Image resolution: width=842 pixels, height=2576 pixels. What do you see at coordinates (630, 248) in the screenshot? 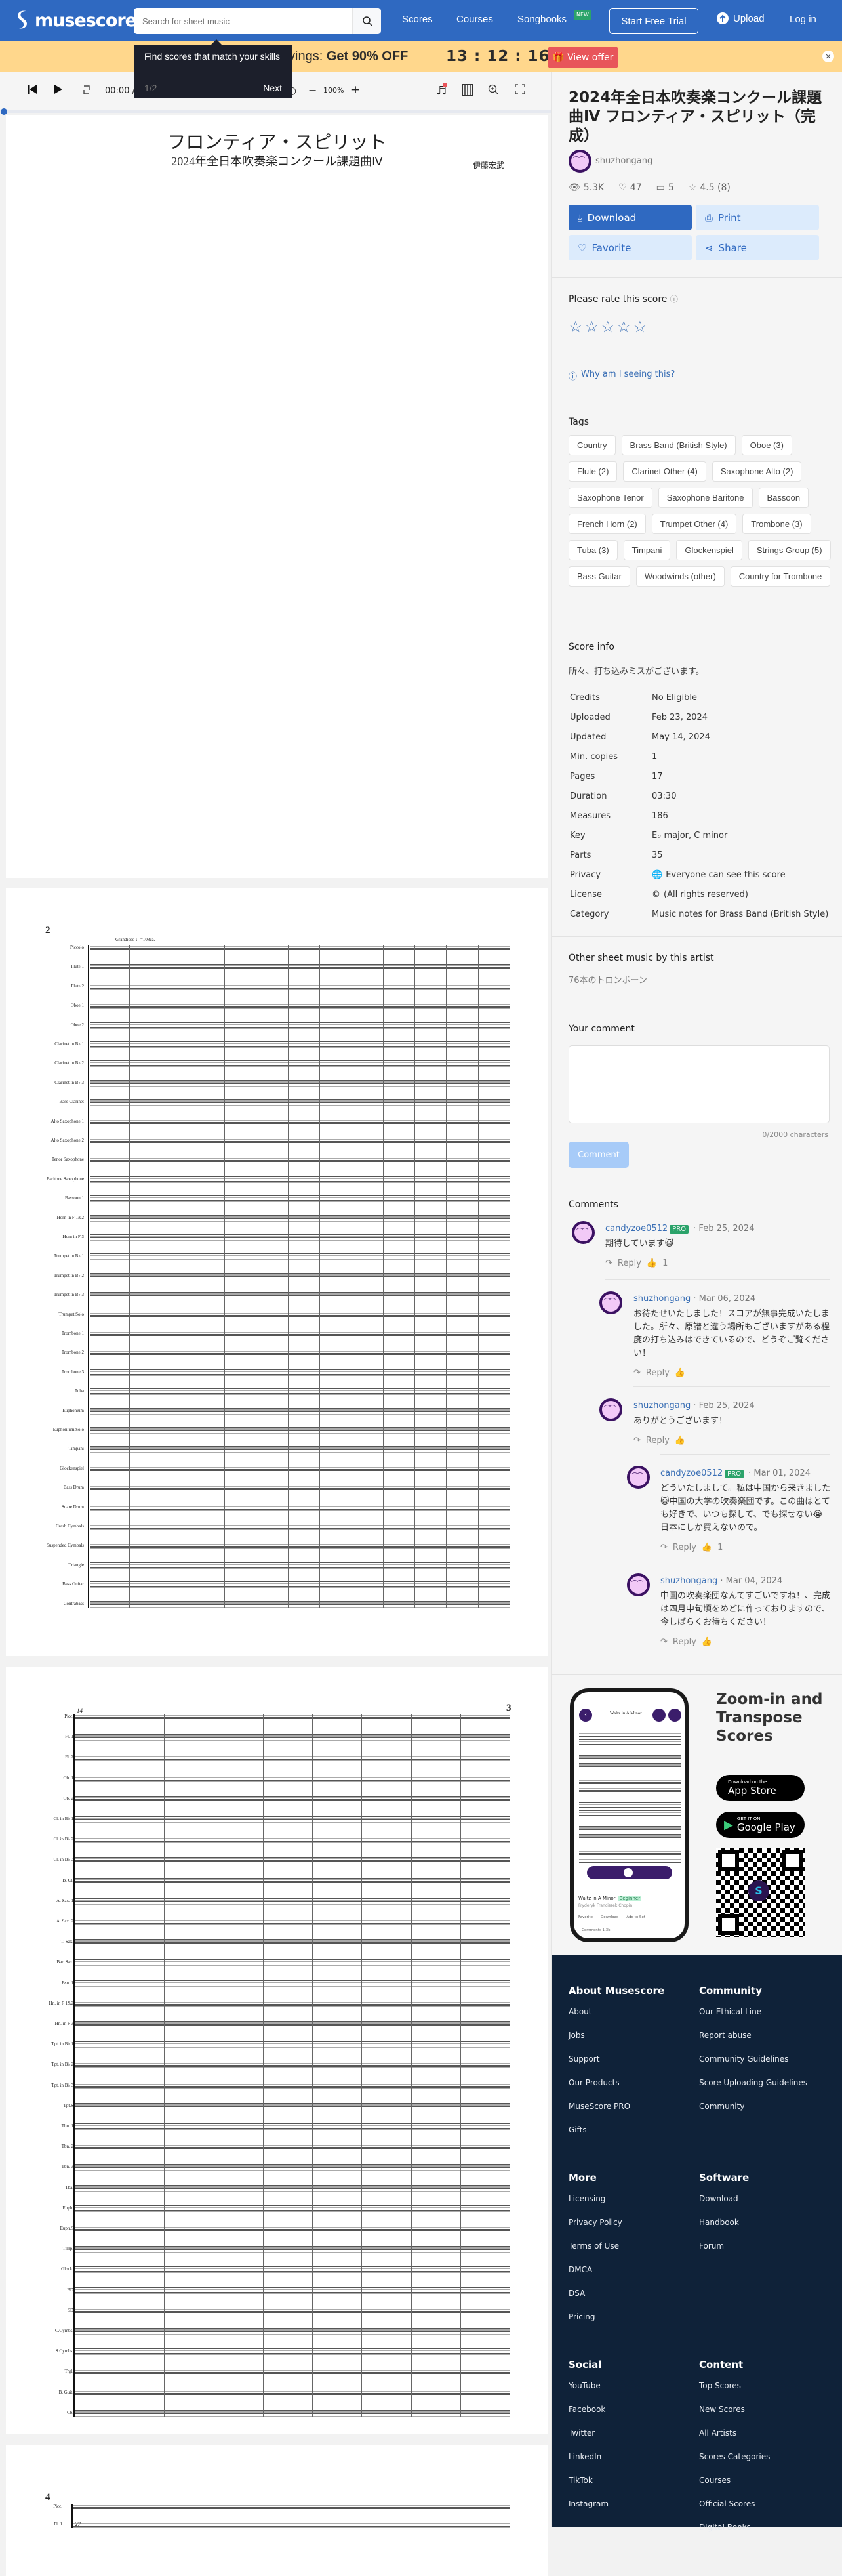
I see `favorite-button: ♡ Favorite` at bounding box center [630, 248].